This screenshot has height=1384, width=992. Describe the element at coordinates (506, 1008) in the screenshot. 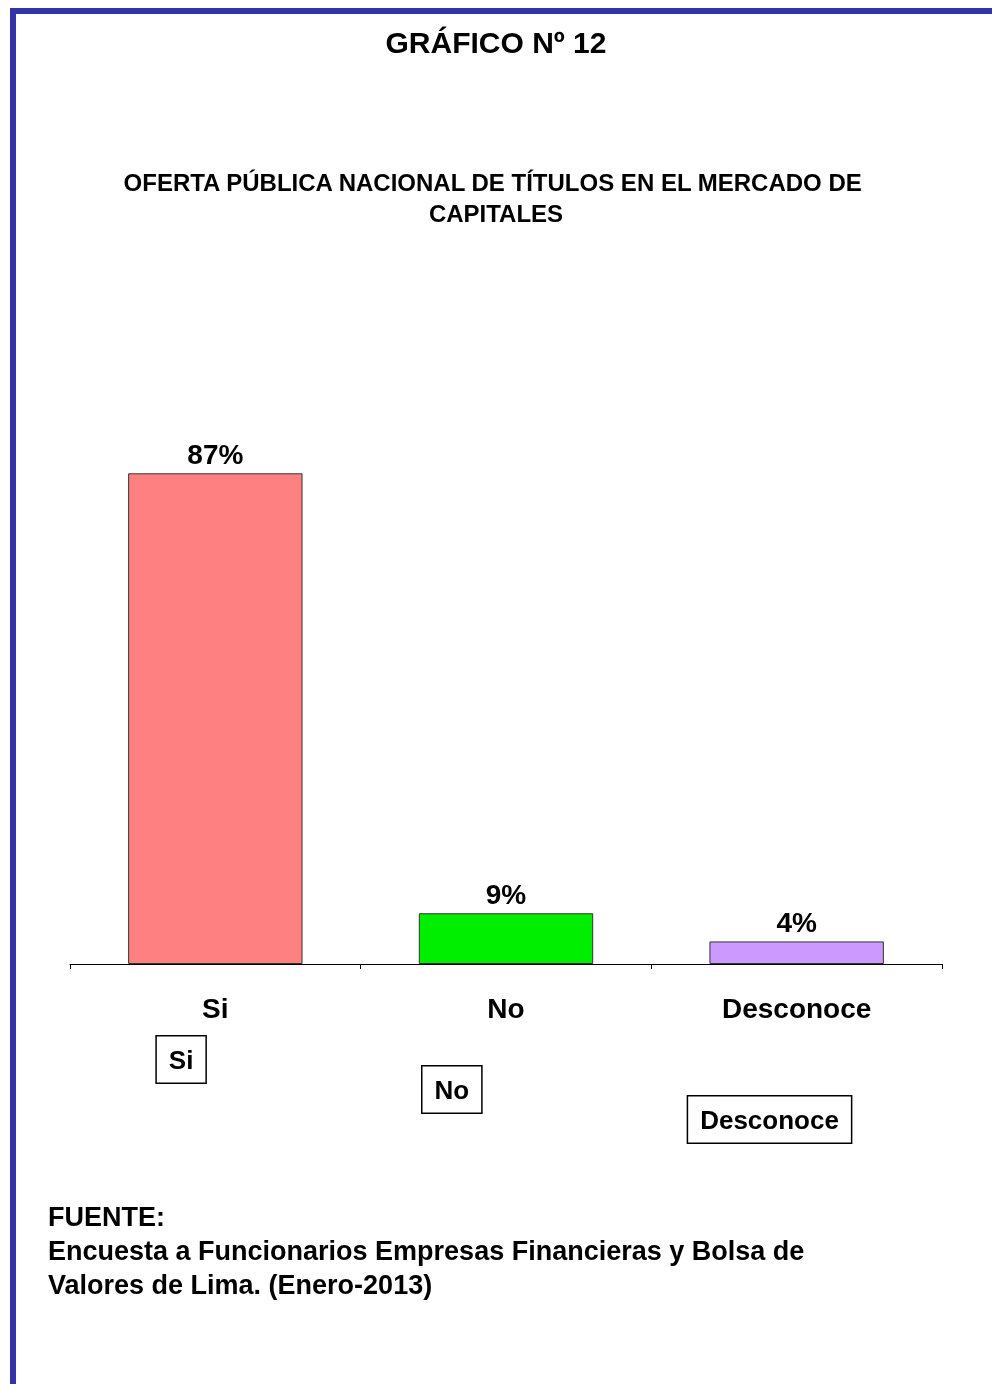

I see `x-tick-label: No` at that location.